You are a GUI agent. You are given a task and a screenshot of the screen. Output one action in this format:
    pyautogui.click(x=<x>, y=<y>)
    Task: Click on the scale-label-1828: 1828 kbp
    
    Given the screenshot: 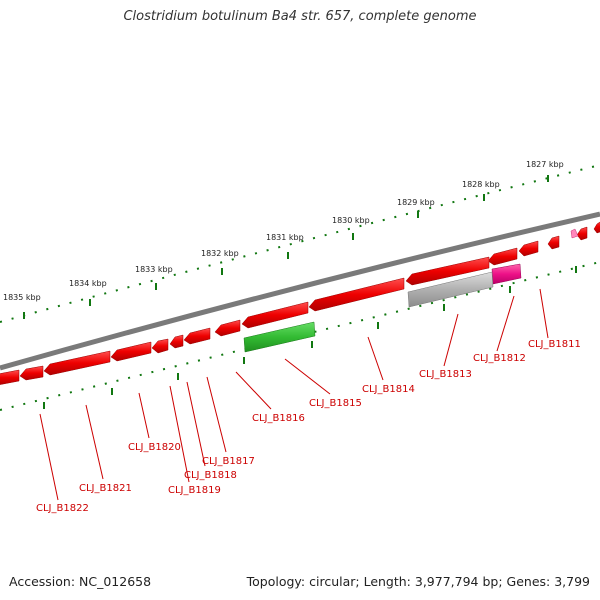 What is the action you would take?
    pyautogui.click(x=481, y=184)
    